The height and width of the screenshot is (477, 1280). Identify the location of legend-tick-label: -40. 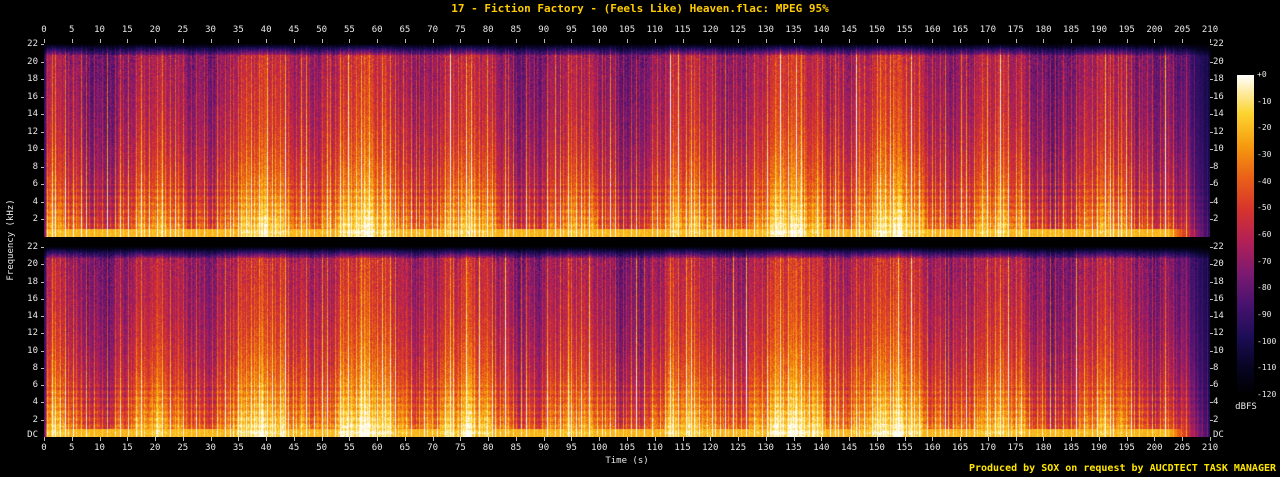
(1264, 181).